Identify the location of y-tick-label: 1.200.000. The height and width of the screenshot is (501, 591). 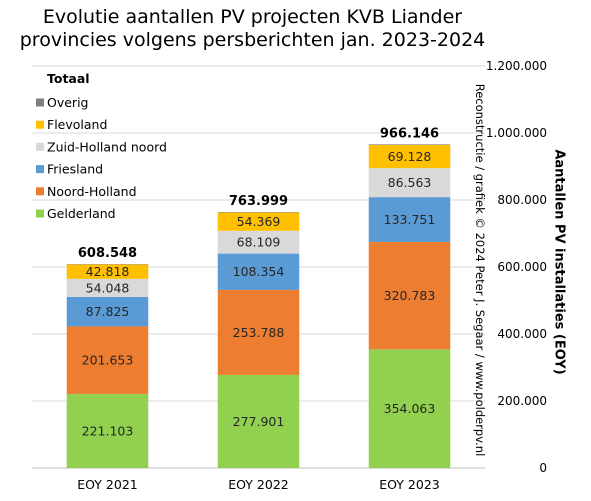
(516, 66).